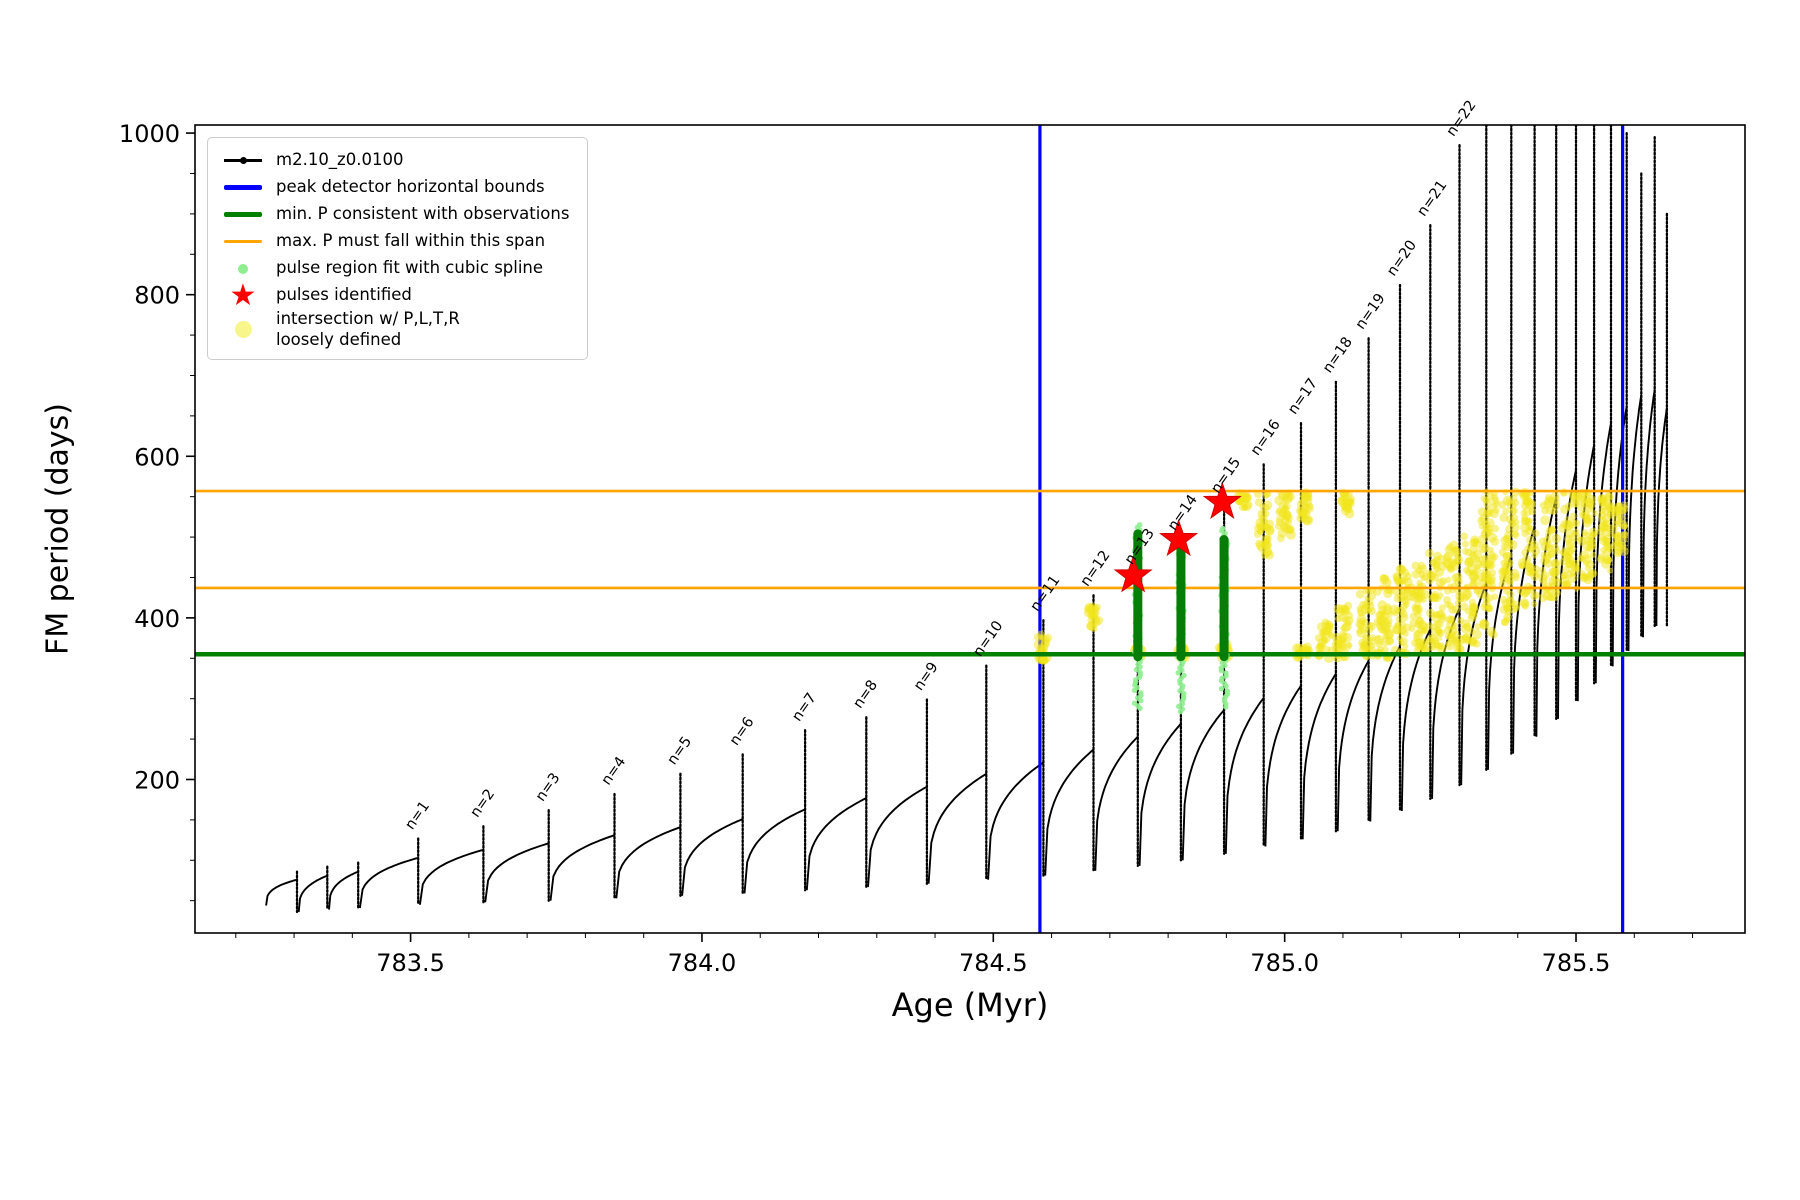  Describe the element at coordinates (926, 677) in the screenshot. I see `pulse-label: n=9` at that location.